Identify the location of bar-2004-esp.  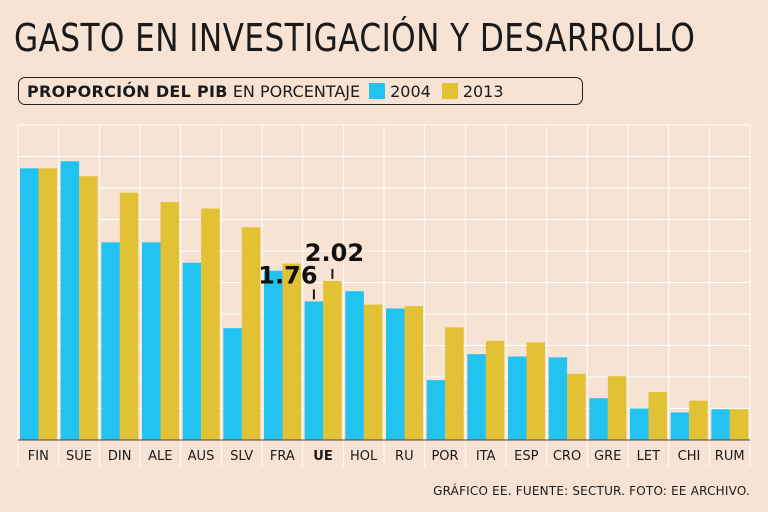
(517, 398).